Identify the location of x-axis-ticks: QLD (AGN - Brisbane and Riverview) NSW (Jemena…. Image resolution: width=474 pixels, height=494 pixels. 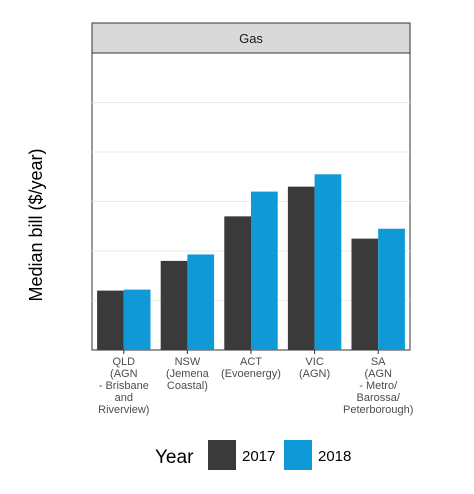
(255, 383).